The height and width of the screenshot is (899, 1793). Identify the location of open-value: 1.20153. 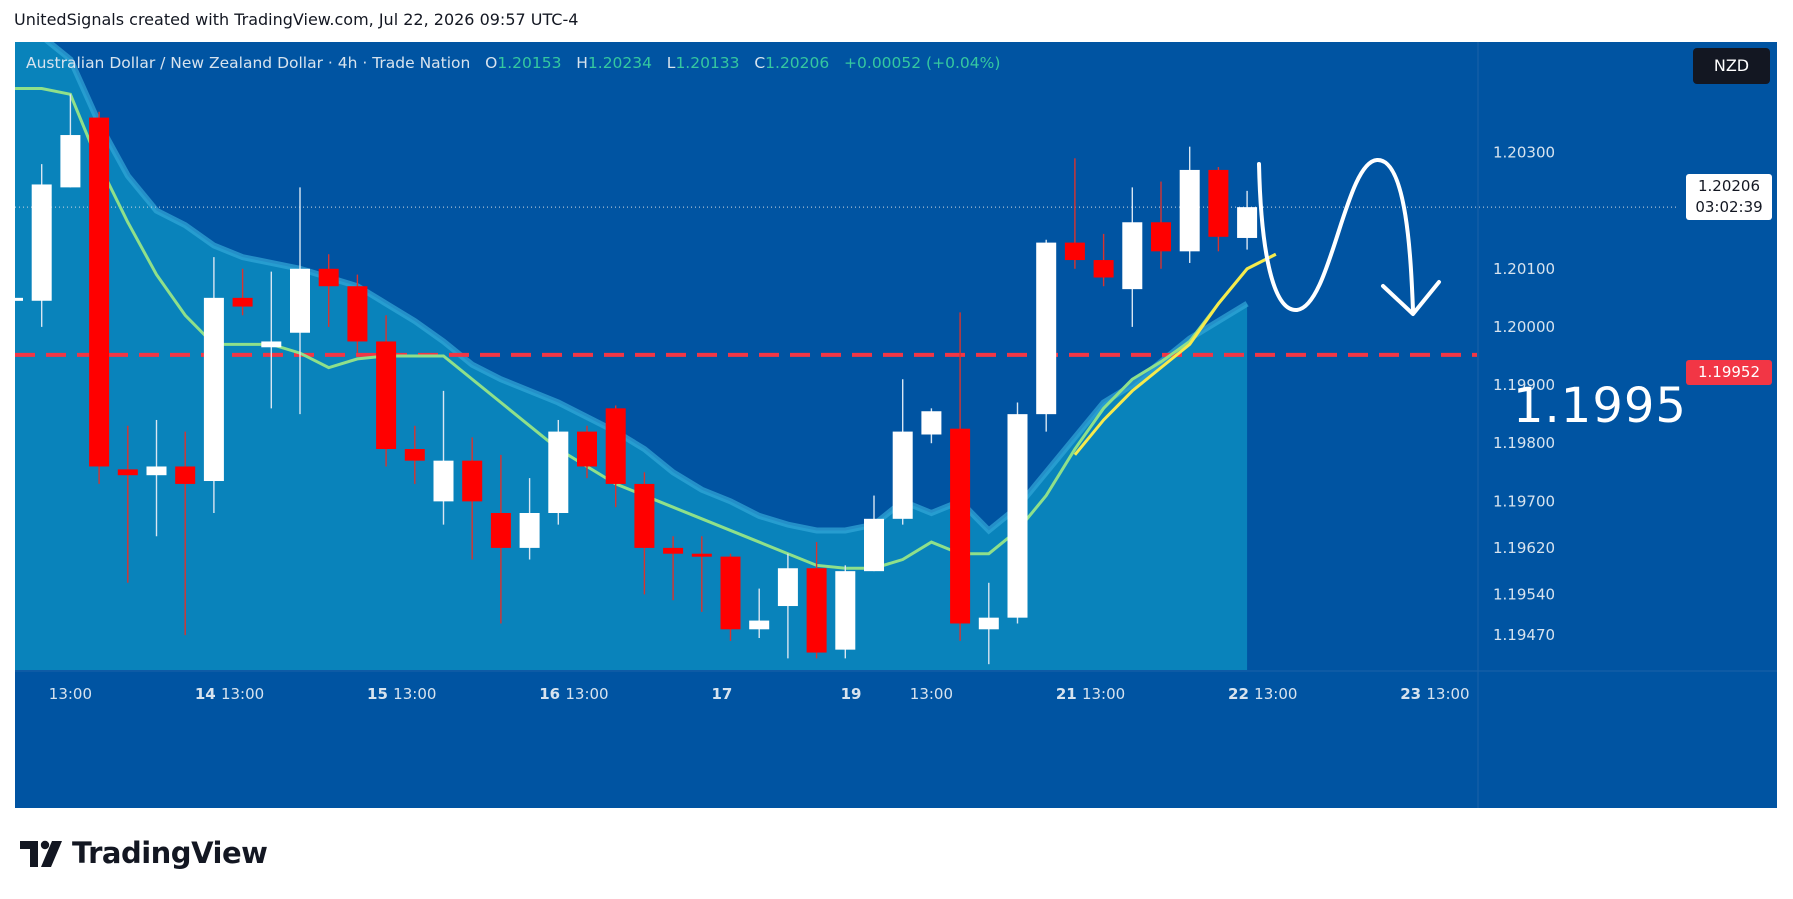
(529, 63).